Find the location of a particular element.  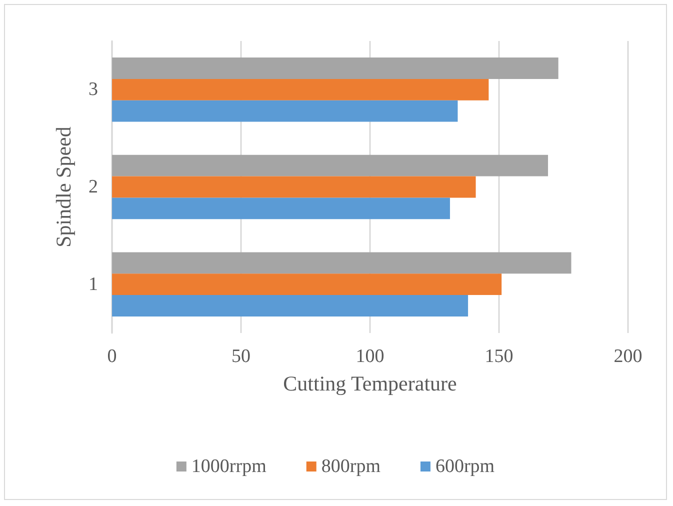

x-tick-label: 50 is located at coordinates (241, 356).